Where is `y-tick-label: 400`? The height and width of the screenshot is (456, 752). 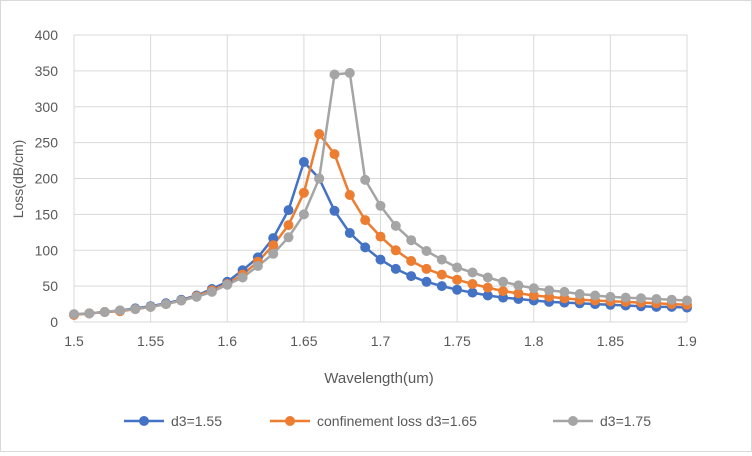 y-tick-label: 400 is located at coordinates (47, 35).